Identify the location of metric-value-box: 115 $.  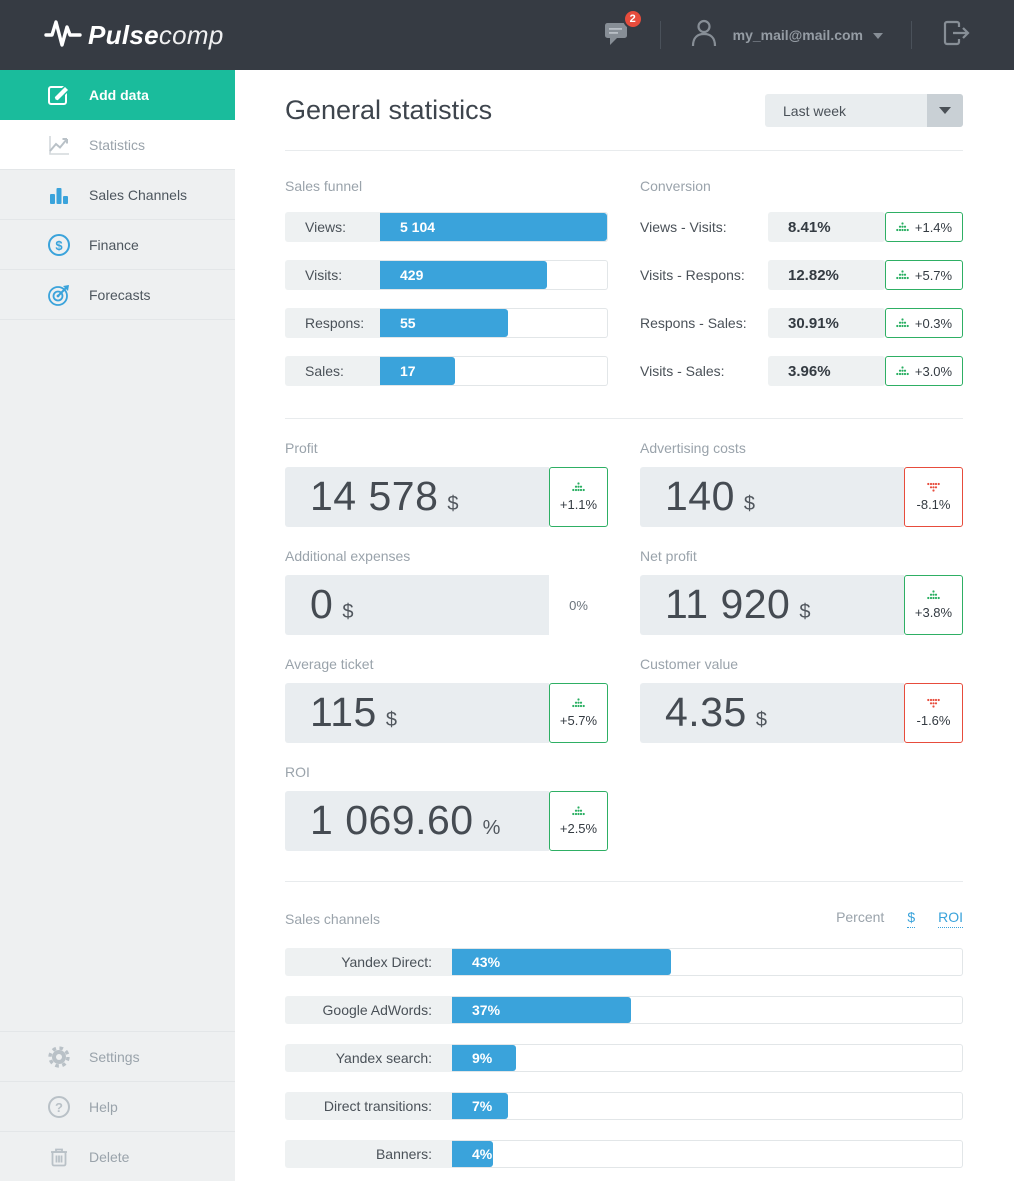
(417, 713).